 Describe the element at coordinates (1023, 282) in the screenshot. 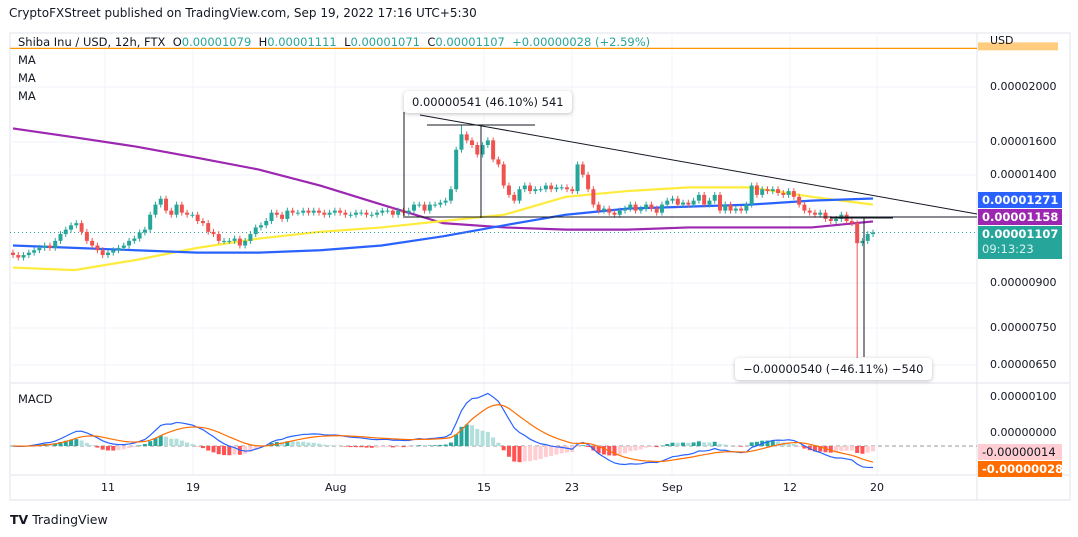

I see `price-tick: 0.00000900` at that location.